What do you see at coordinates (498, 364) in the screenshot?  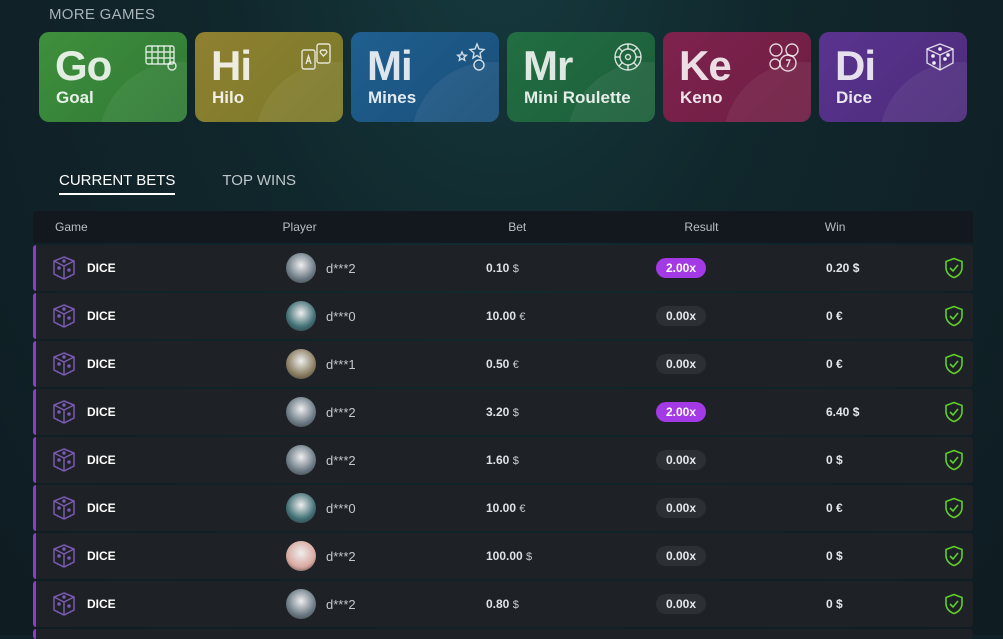 I see `row-bet-amount: 0.50` at bounding box center [498, 364].